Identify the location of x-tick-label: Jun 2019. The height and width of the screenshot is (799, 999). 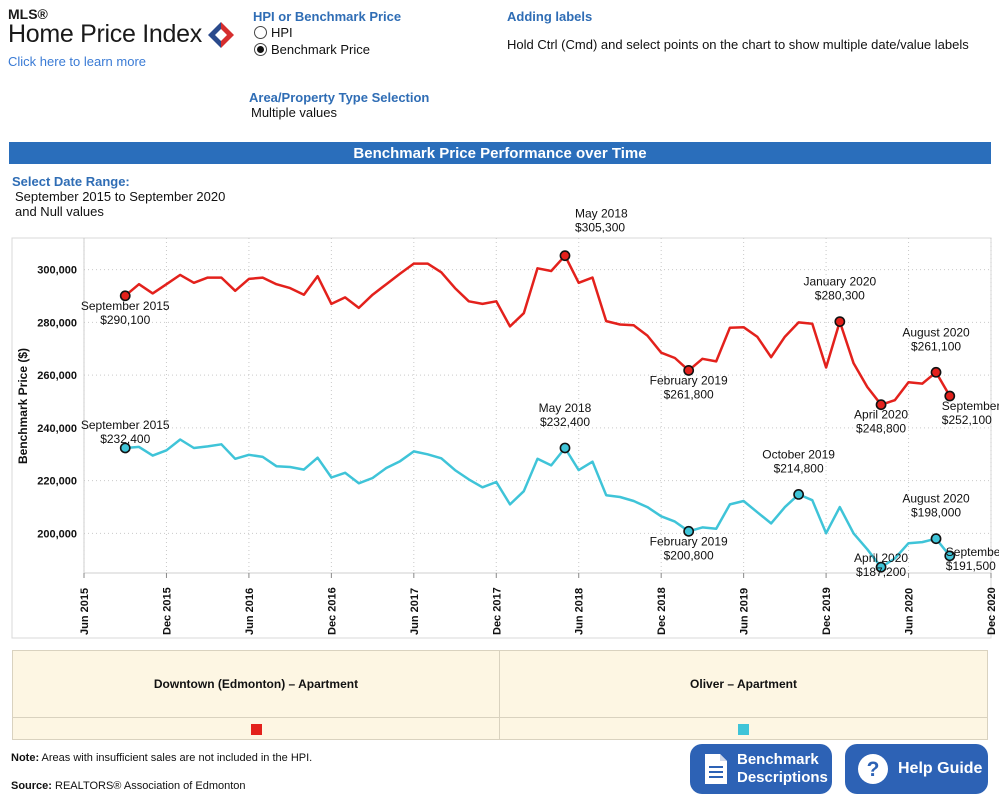
(745, 611).